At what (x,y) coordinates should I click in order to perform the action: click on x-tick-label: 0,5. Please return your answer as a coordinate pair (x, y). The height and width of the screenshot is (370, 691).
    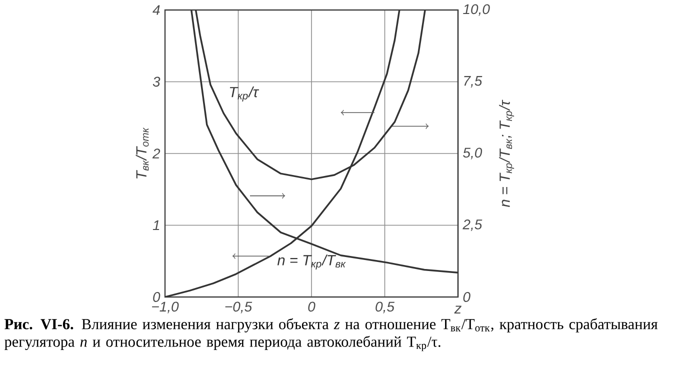
    Looking at the image, I should click on (385, 308).